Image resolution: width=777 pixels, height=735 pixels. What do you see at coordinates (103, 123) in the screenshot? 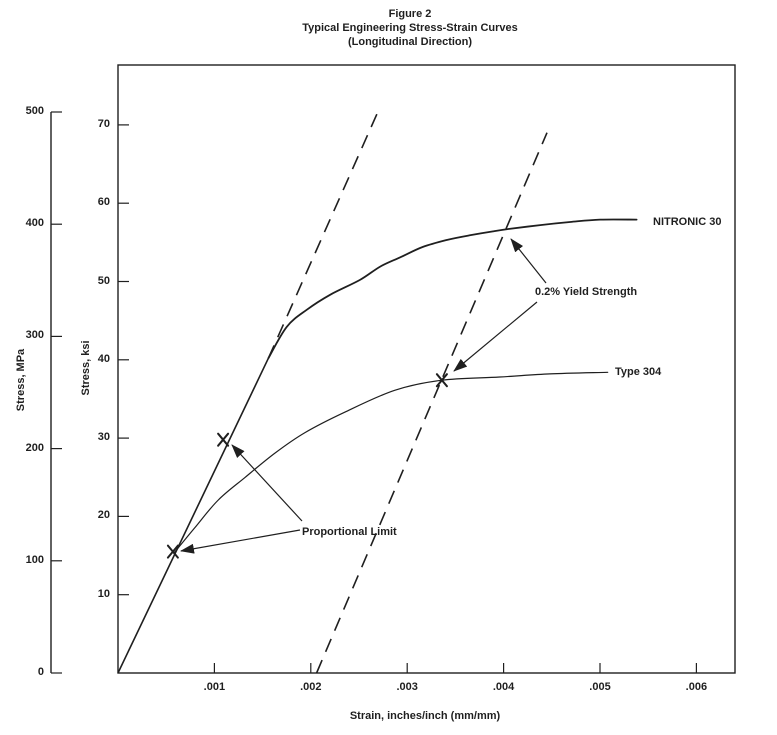
I see `ksi-tick-label: 70` at bounding box center [103, 123].